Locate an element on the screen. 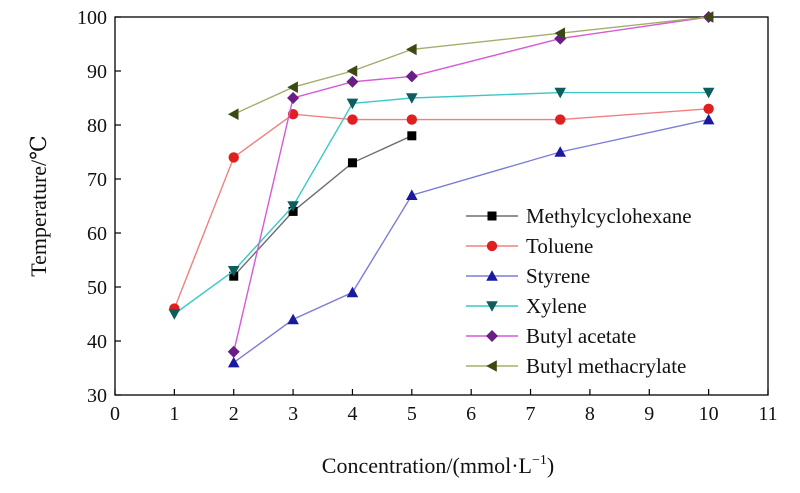  series-butyl-methacrylate is located at coordinates (470, 65).